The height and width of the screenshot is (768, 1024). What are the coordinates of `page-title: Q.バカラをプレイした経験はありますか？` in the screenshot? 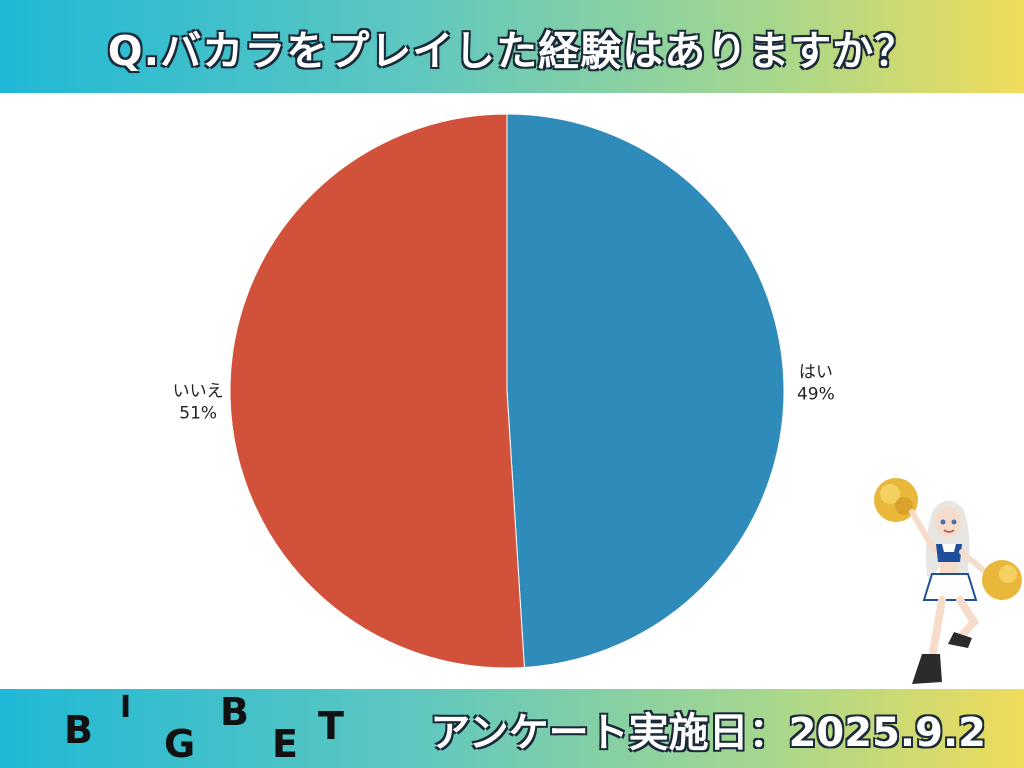 It's located at (512, 50).